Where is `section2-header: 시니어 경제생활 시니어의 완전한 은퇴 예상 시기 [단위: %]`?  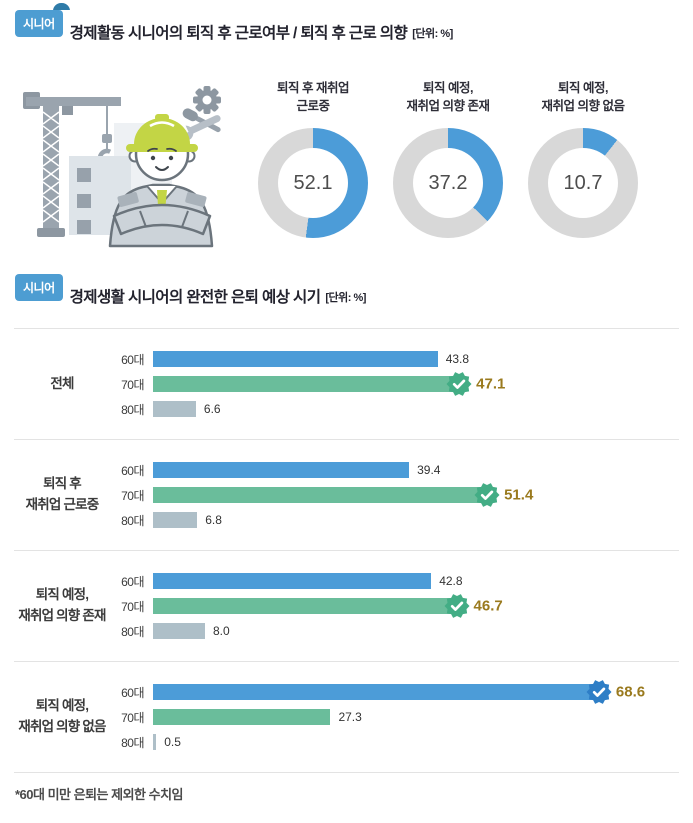 section2-header: 시니어 경제생활 시니어의 완전한 은퇴 예상 시기 [단위: %] is located at coordinates (354, 286).